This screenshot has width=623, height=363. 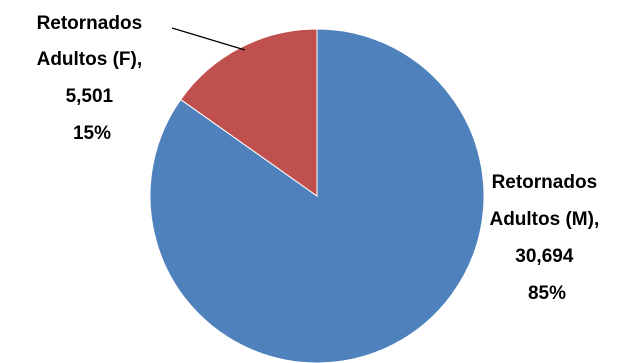 I want to click on slice-label-male-percent: 85%, so click(x=547, y=293).